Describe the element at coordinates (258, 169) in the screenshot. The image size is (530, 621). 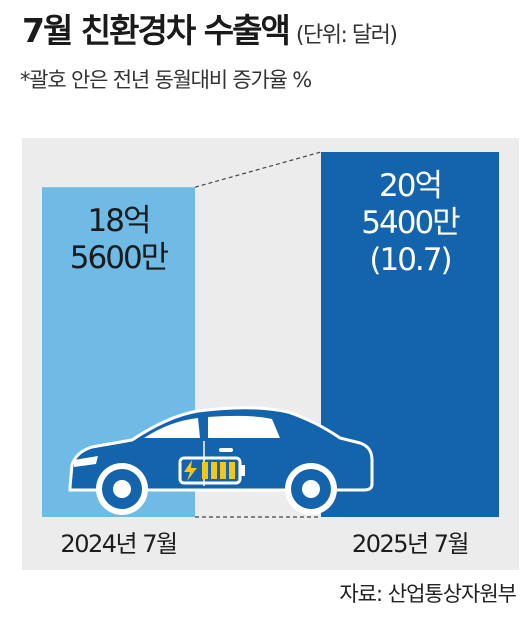
I see `connector-top-line` at that location.